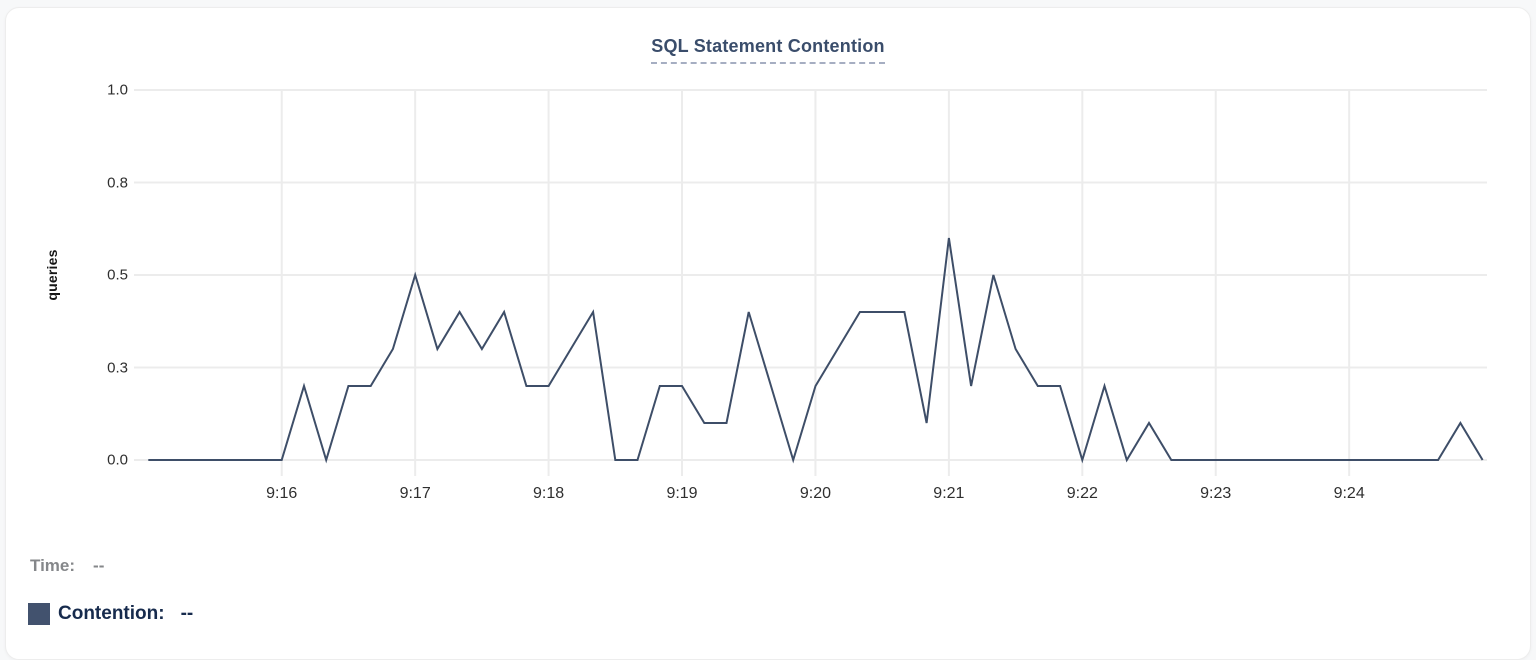  I want to click on x-tick-label: 9:24, so click(1349, 493).